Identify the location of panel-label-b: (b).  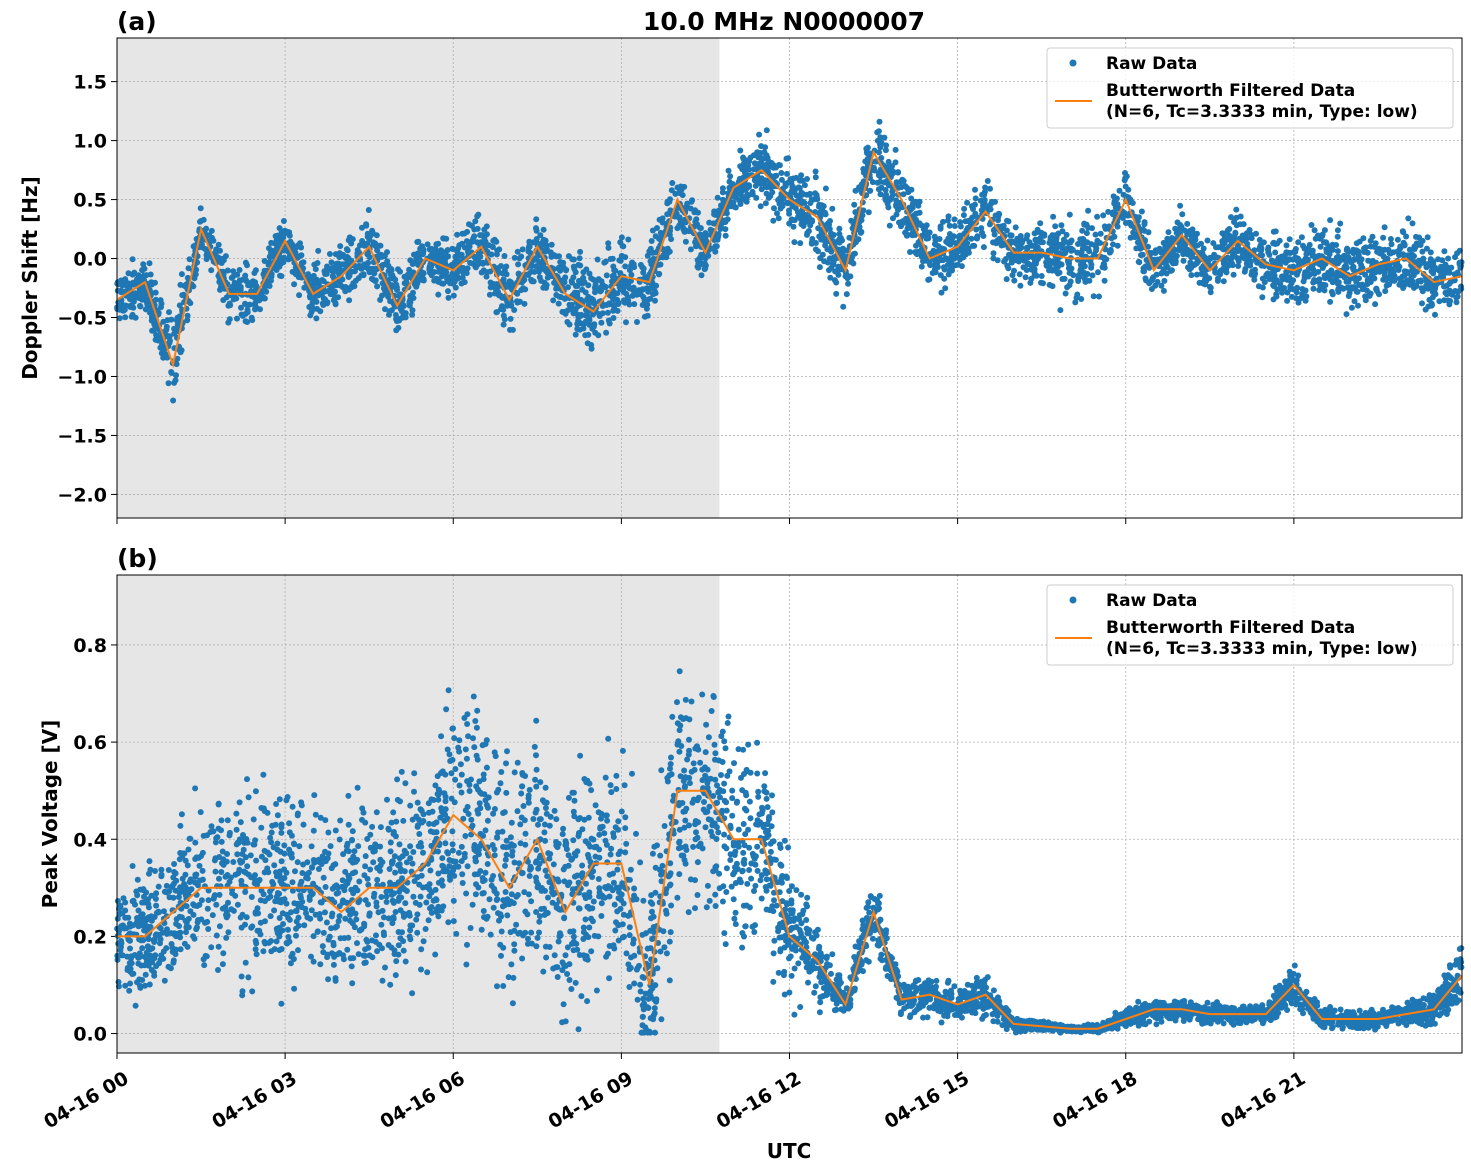
(137, 558).